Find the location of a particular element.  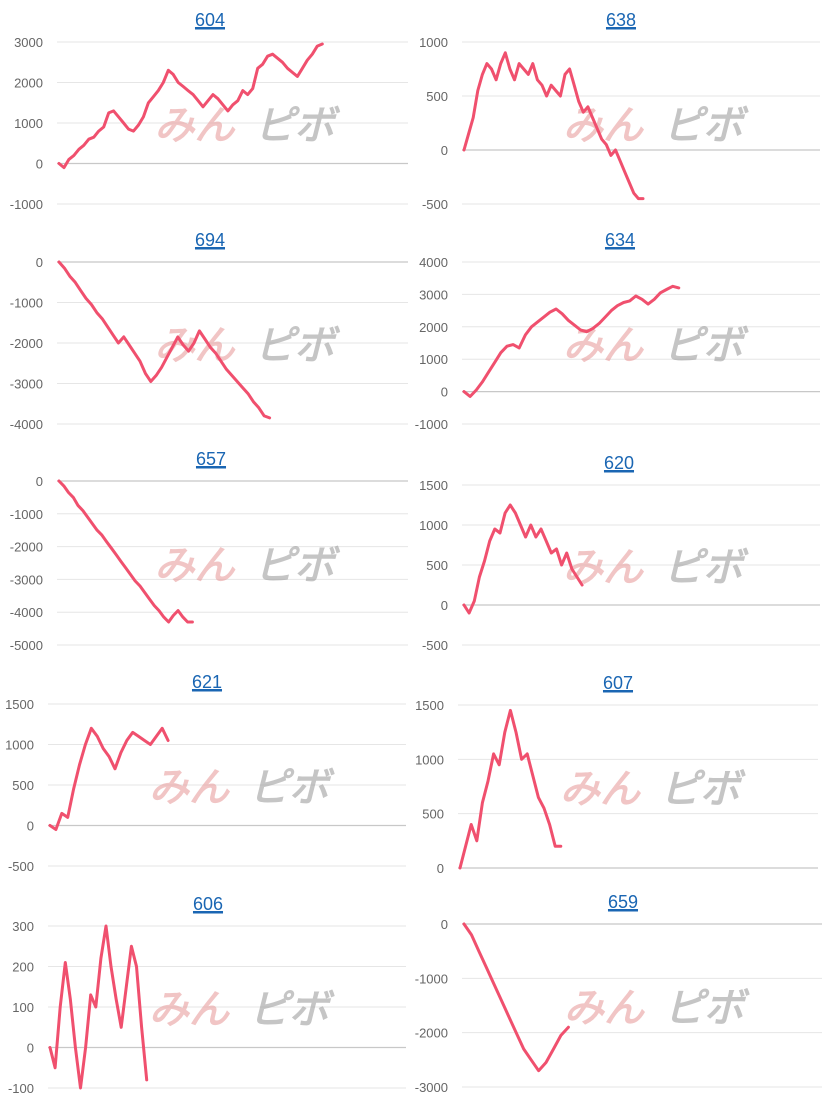

chart-panel-606: 606 300 200 100 0 -100 みん ピボ is located at coordinates (207, 995).